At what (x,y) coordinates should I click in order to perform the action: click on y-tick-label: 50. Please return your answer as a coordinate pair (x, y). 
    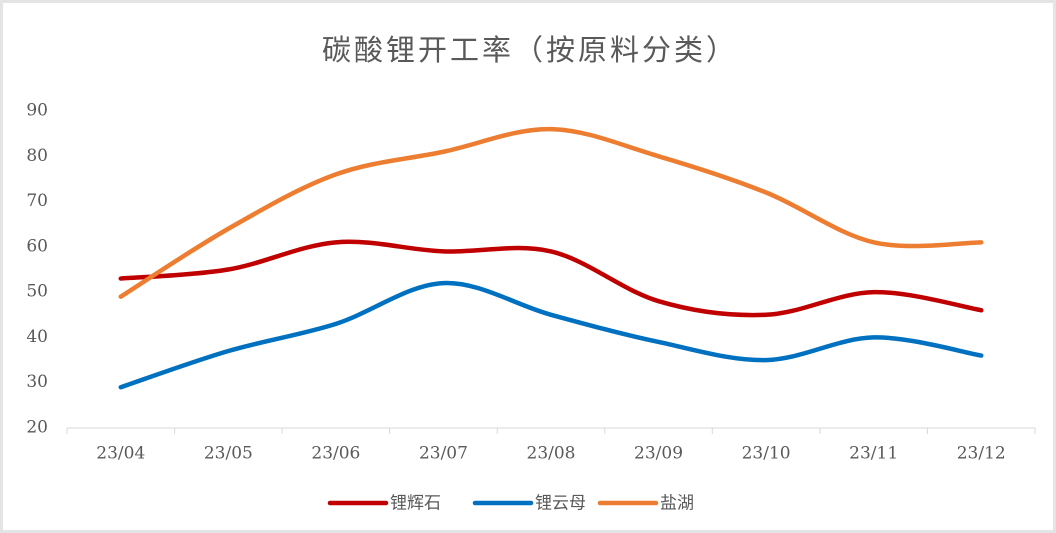
    Looking at the image, I should click on (37, 292).